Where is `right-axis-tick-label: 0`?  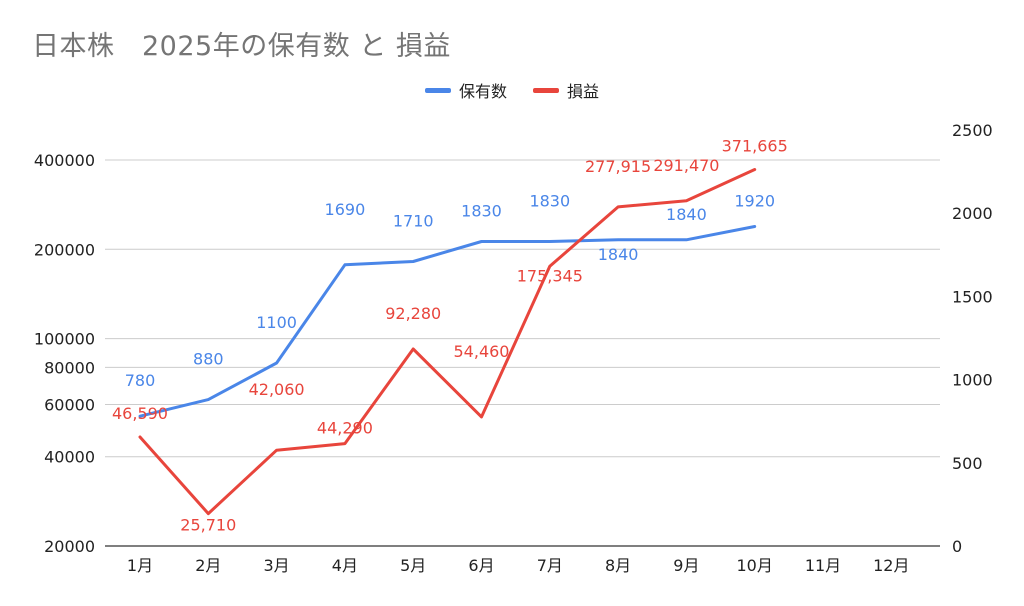
right-axis-tick-label: 0 is located at coordinates (957, 546).